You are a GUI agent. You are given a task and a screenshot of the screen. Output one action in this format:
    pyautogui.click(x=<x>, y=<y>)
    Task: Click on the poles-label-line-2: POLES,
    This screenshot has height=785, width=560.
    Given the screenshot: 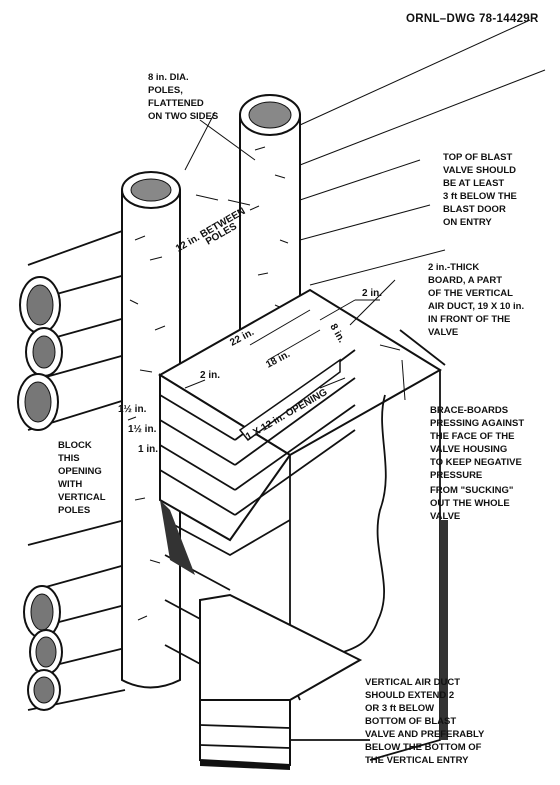 What is the action you would take?
    pyautogui.click(x=165, y=90)
    